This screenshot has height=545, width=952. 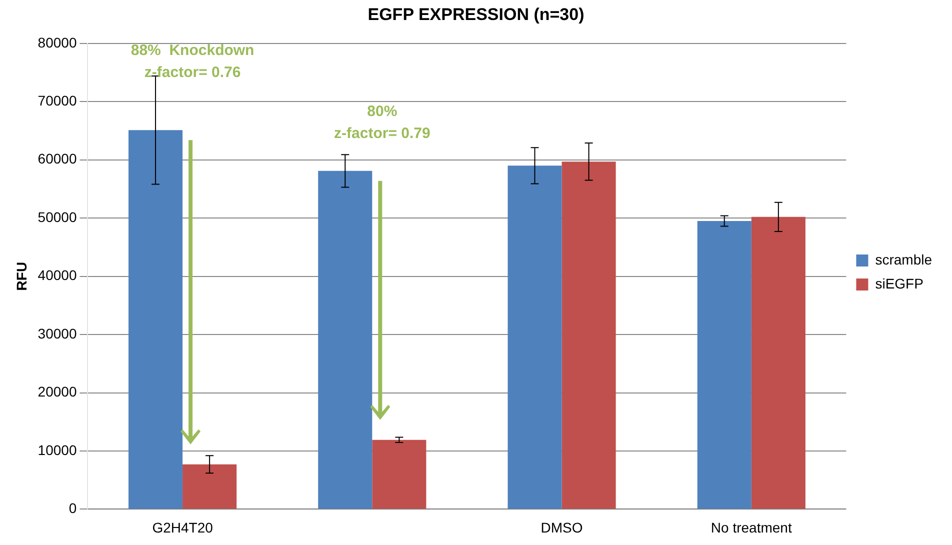 I want to click on legend-label: siEGFP, so click(x=899, y=283).